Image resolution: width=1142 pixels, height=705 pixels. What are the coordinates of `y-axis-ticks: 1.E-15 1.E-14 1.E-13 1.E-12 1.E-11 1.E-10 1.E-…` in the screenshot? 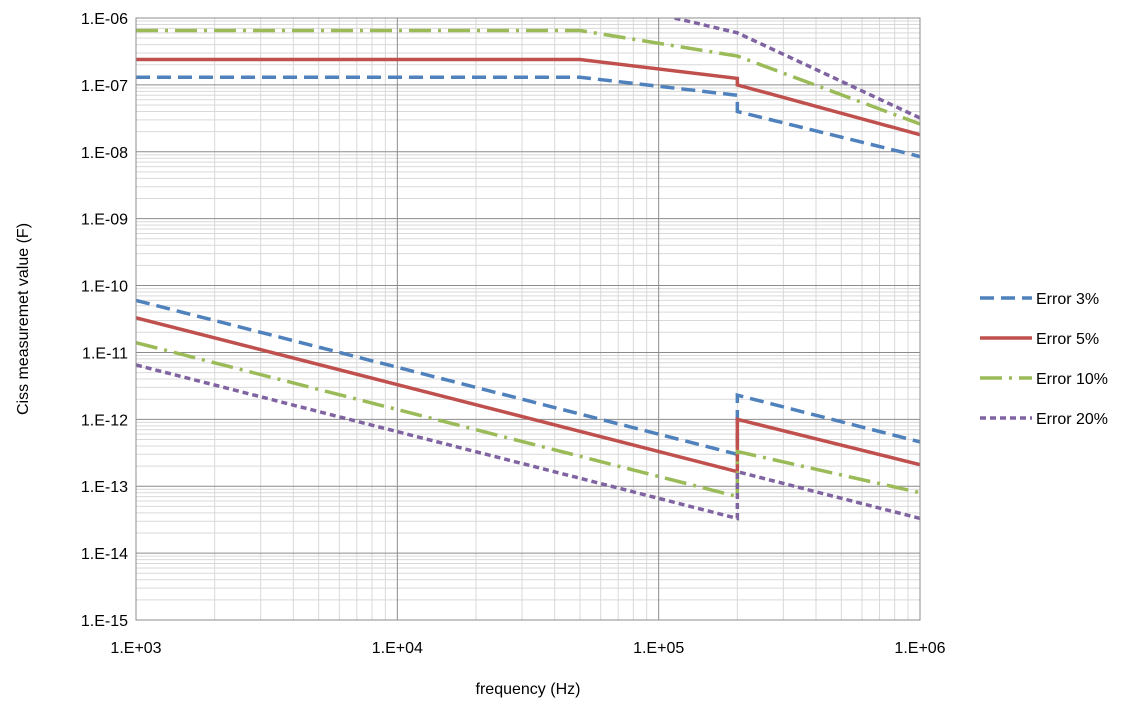 It's located at (104, 320).